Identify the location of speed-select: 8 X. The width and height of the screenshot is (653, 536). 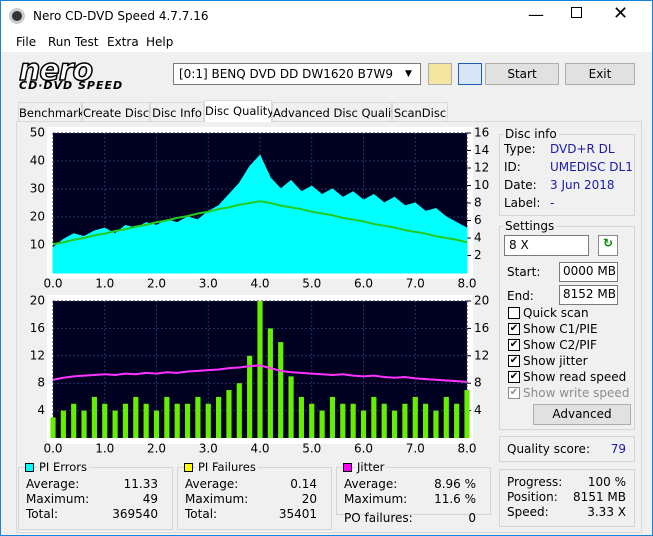
(546, 245).